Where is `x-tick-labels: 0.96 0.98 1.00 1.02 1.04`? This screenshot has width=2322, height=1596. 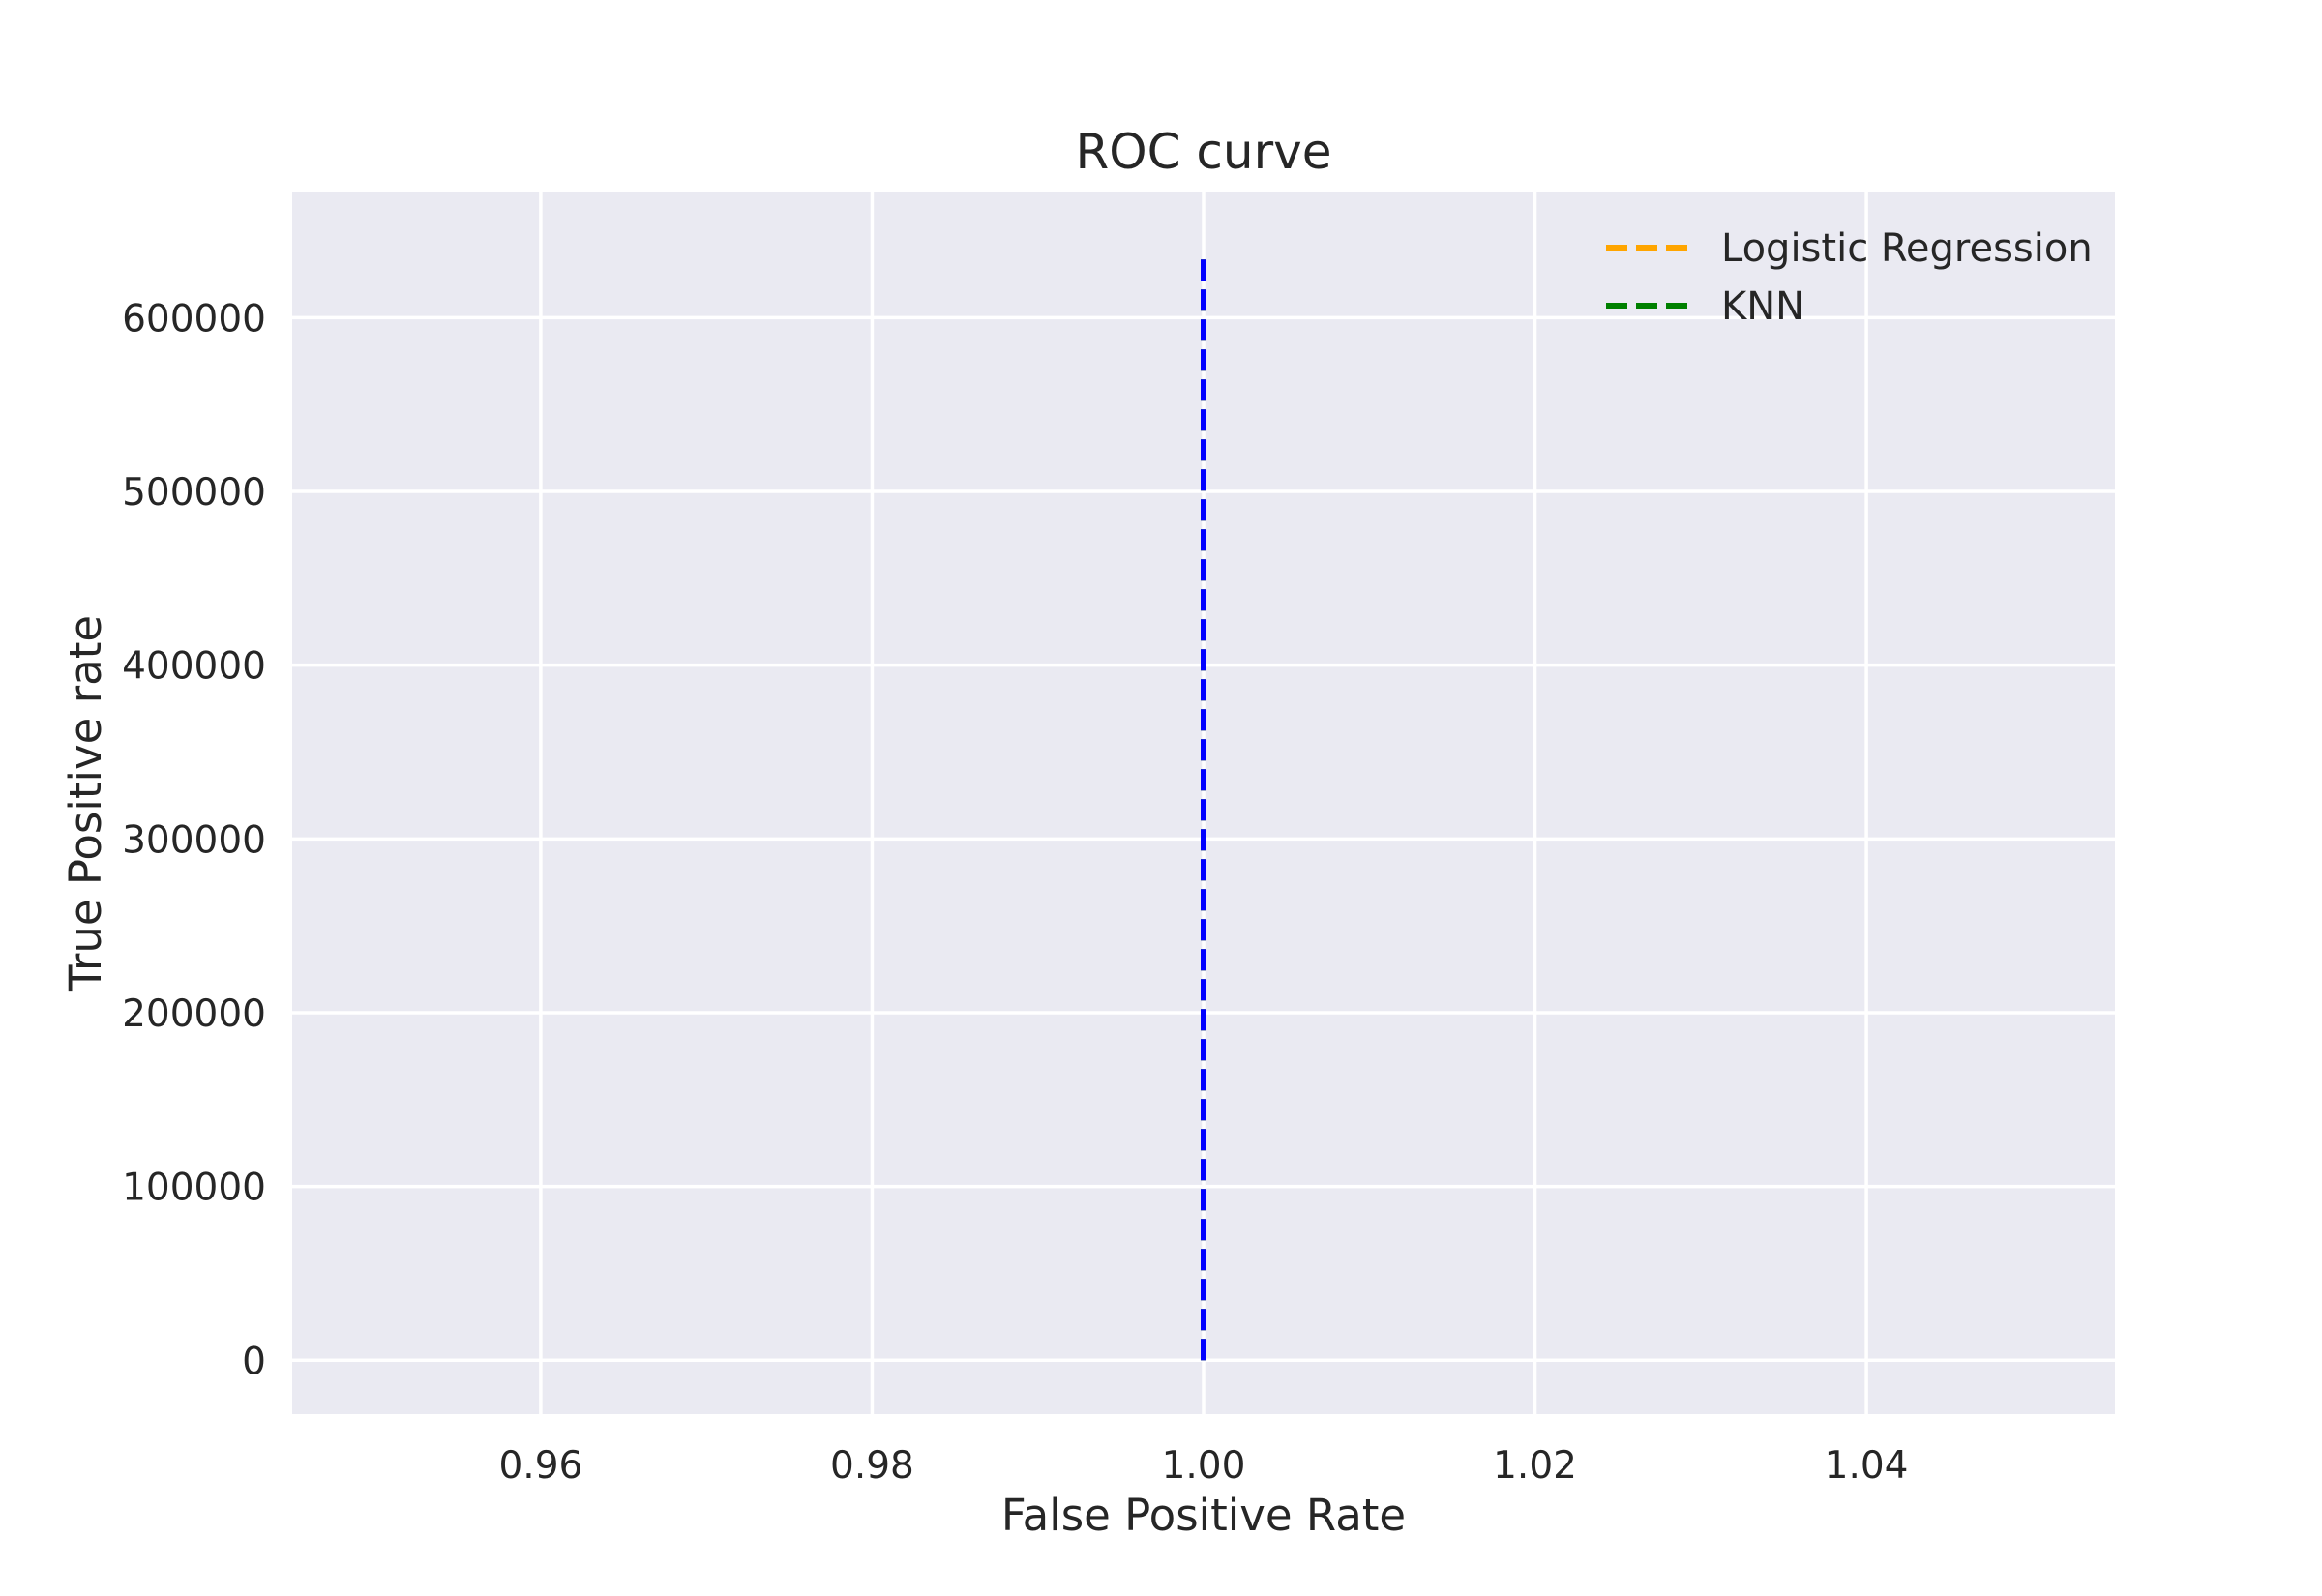
x-tick-labels: 0.96 0.98 1.00 1.02 1.04 is located at coordinates (1203, 1466).